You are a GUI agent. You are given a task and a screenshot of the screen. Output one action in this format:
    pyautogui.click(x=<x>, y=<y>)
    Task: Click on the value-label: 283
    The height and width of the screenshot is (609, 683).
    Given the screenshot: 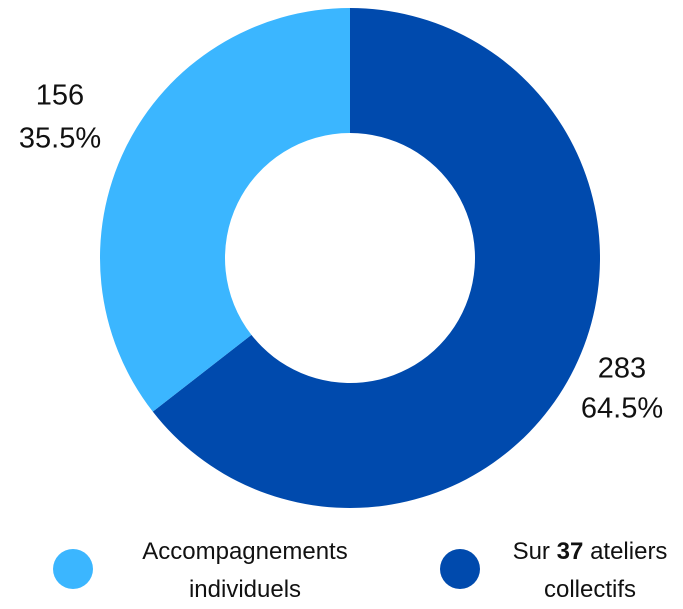 What is the action you would take?
    pyautogui.click(x=622, y=369)
    